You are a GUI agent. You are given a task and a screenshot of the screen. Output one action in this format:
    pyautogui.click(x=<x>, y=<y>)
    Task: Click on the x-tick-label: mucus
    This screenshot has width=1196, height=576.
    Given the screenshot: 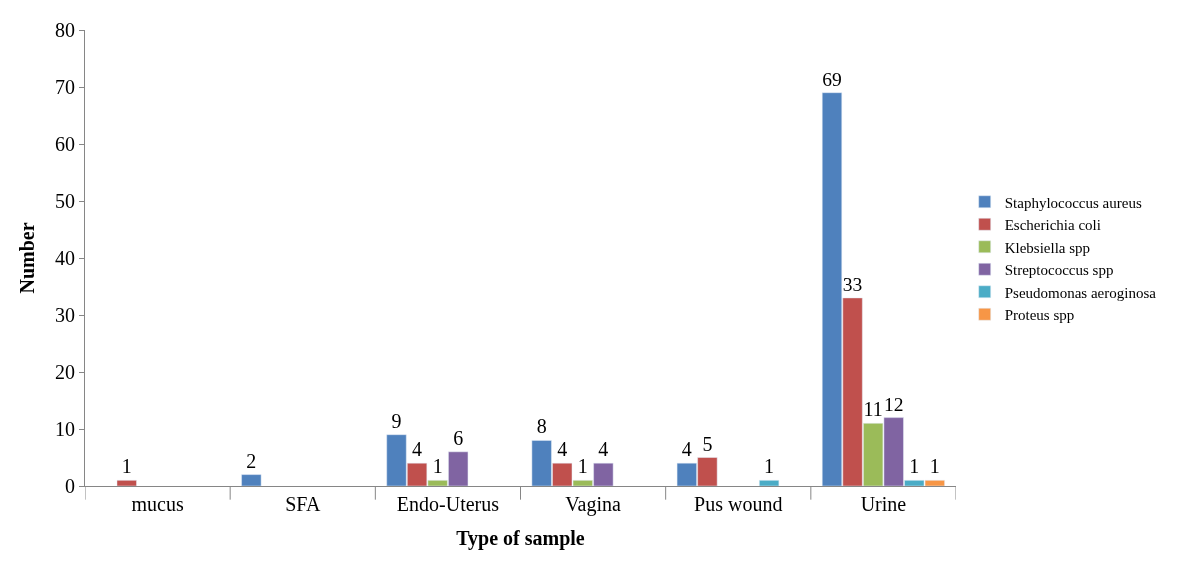 What is the action you would take?
    pyautogui.click(x=157, y=504)
    